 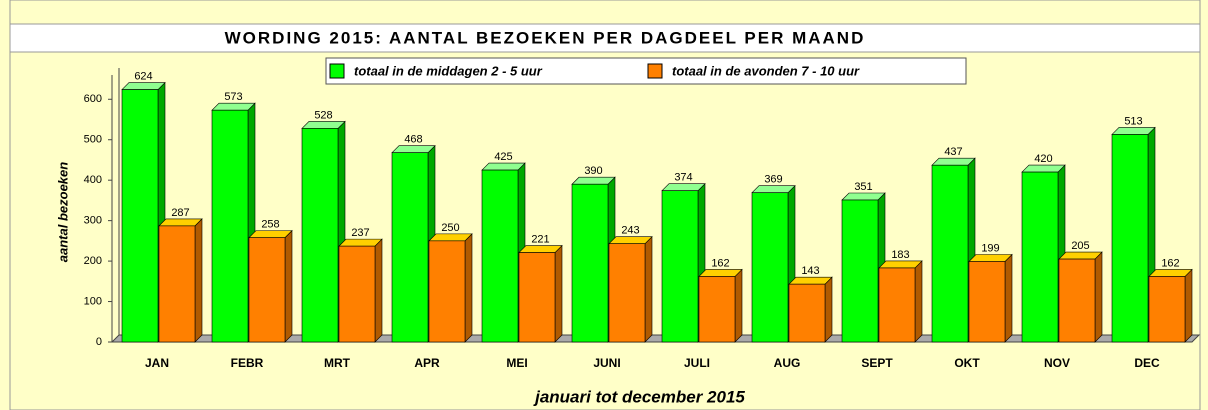 I want to click on value-label: 199, so click(x=990, y=248).